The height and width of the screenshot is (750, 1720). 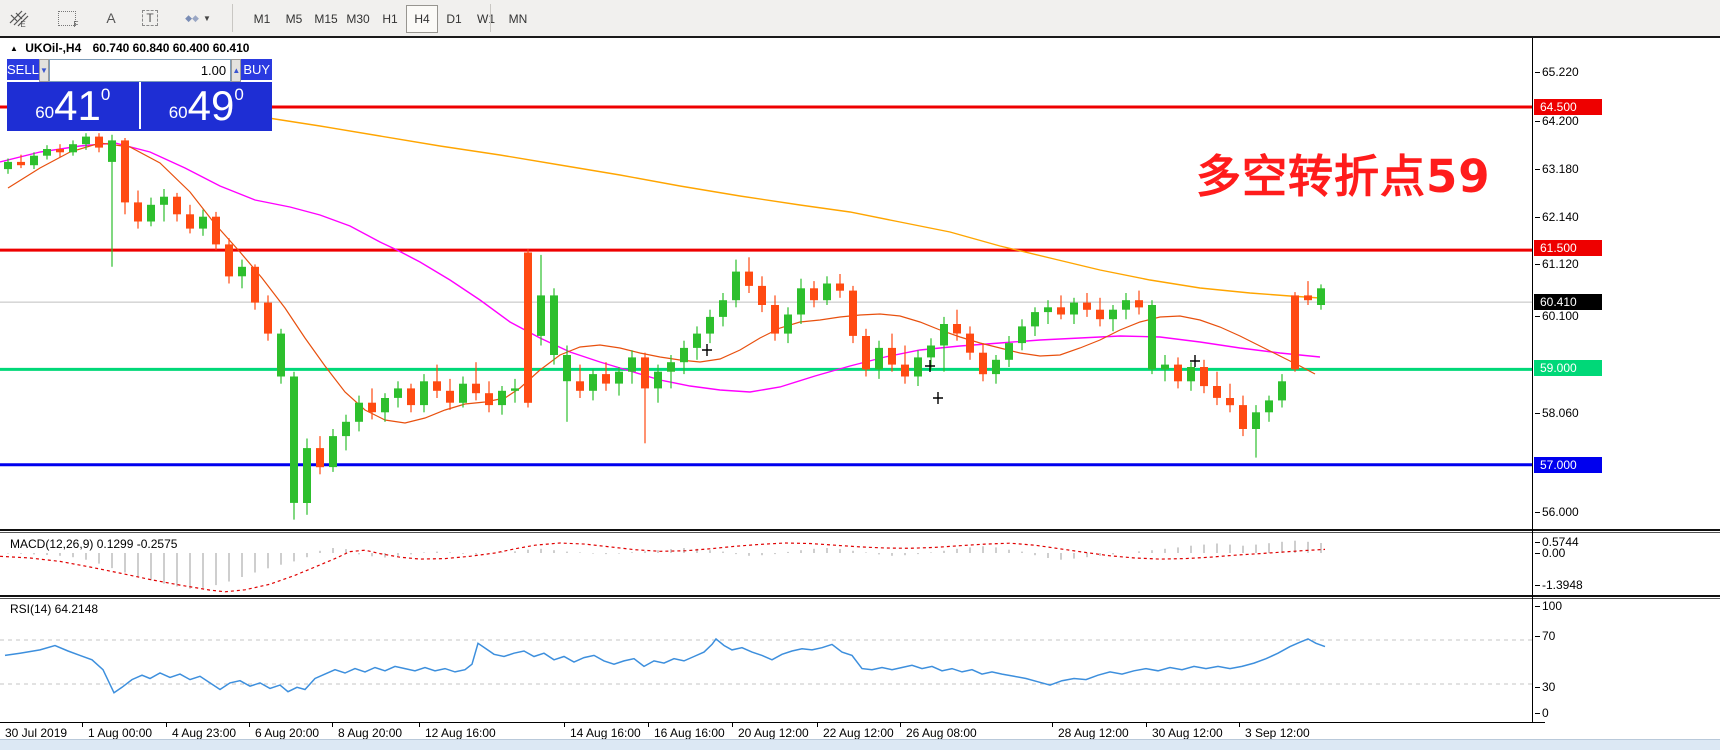 What do you see at coordinates (454, 19) in the screenshot?
I see `timeframe-button-d1: D1` at bounding box center [454, 19].